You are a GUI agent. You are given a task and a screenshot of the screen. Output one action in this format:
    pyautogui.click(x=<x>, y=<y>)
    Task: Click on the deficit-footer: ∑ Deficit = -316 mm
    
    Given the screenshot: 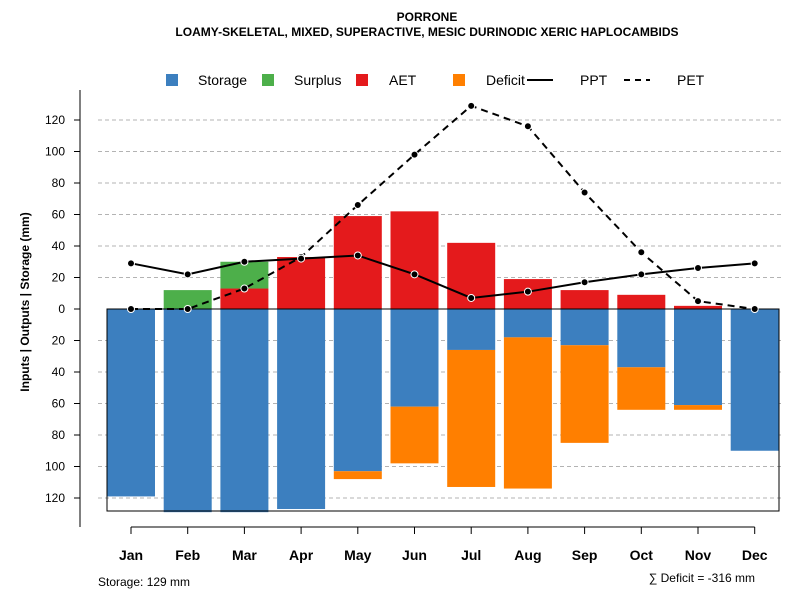 What is the action you would take?
    pyautogui.click(x=702, y=578)
    